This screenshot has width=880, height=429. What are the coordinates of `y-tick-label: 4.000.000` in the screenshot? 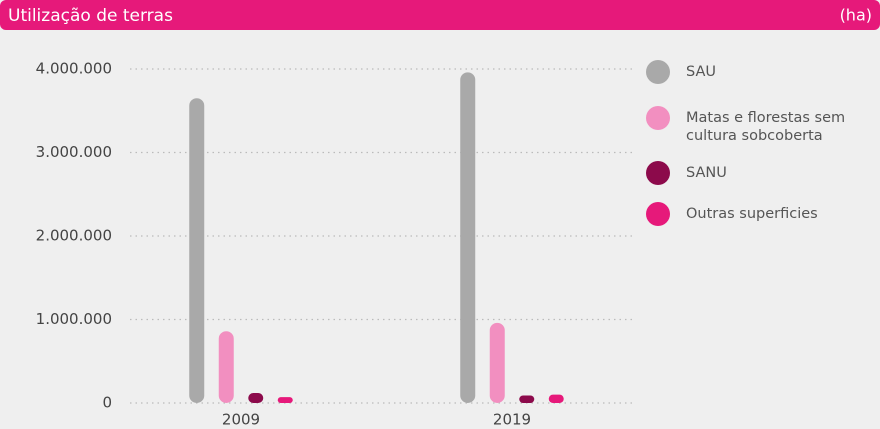 It's located at (74, 69).